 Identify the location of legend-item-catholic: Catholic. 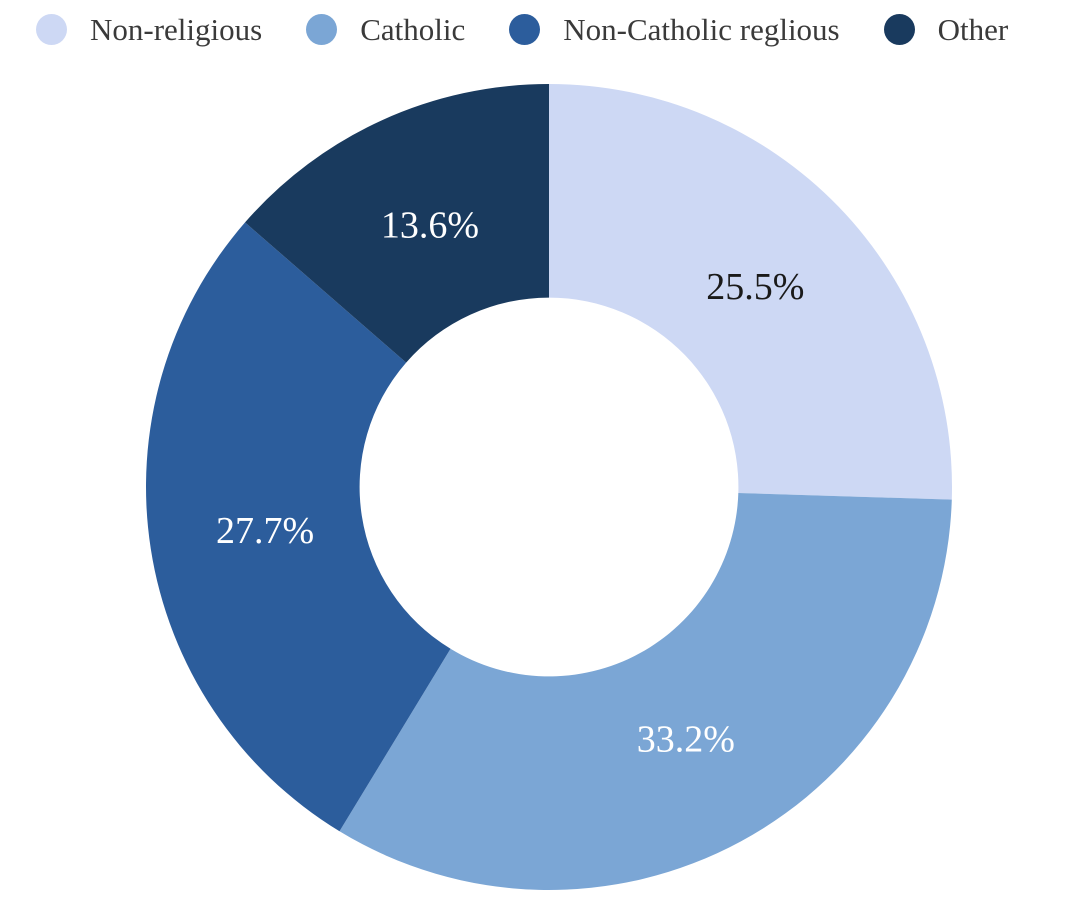
(385, 29).